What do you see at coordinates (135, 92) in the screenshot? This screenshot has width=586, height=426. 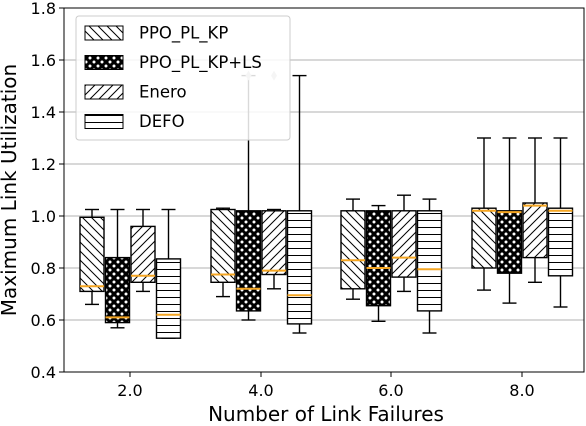 I see `legend-item: Enero` at bounding box center [135, 92].